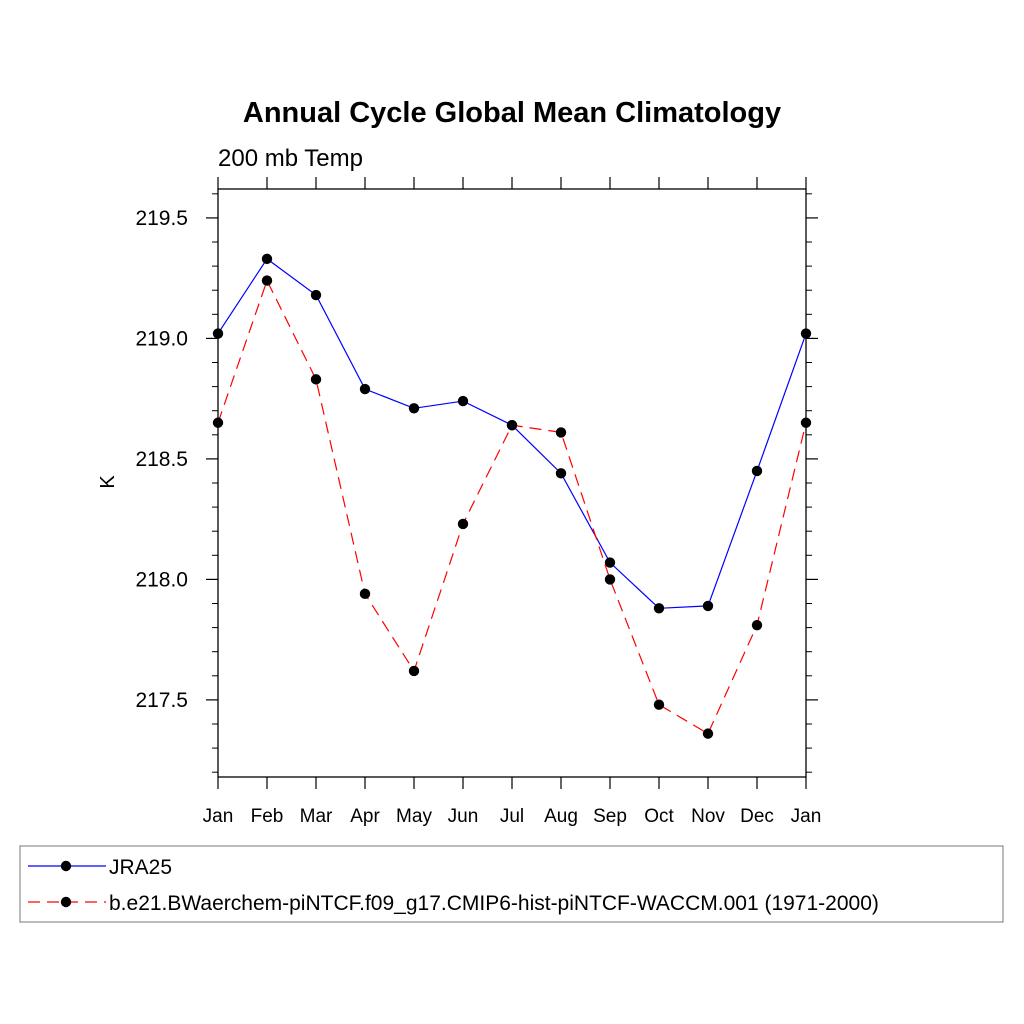 Image resolution: width=1024 pixels, height=1024 pixels. What do you see at coordinates (161, 338) in the screenshot?
I see `y-tick-label: 219.0` at bounding box center [161, 338].